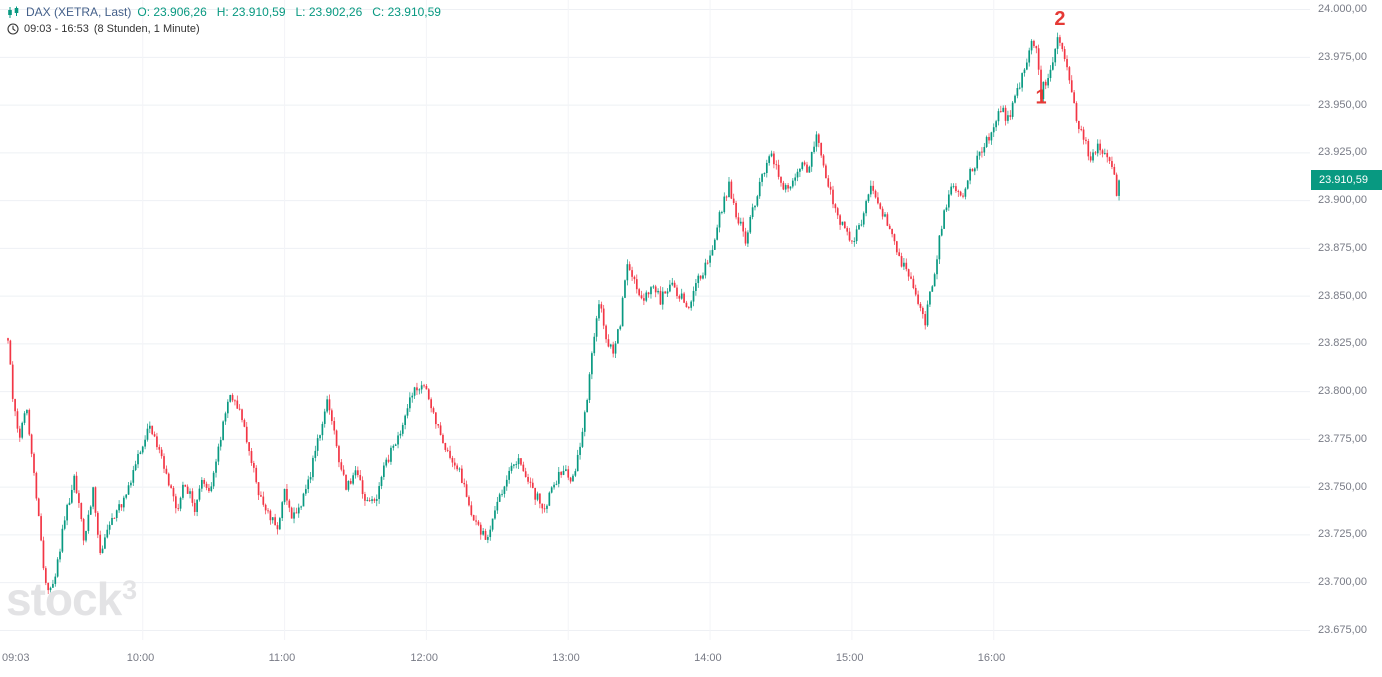 The height and width of the screenshot is (677, 1382). I want to click on x-tick-label: 09:03, so click(16, 658).